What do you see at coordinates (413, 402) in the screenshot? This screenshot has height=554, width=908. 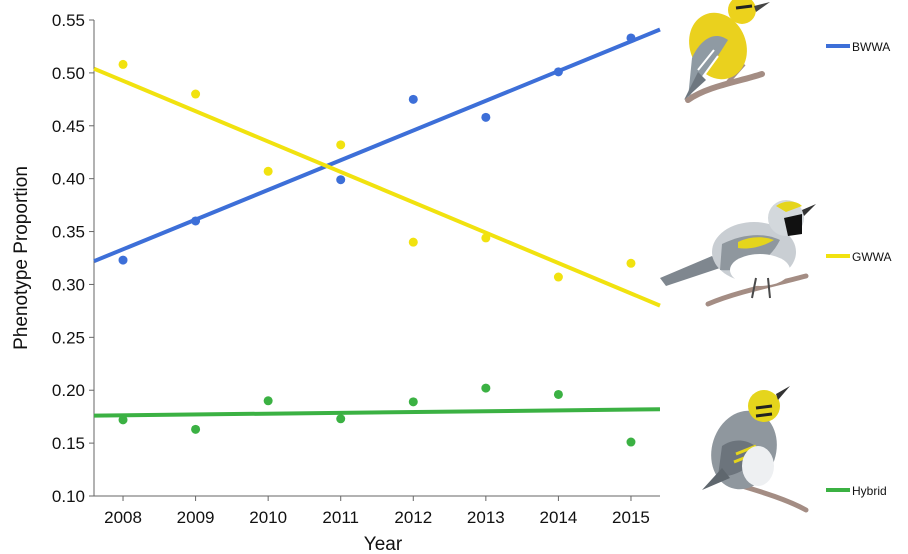 I see `point-hybrid-2012` at bounding box center [413, 402].